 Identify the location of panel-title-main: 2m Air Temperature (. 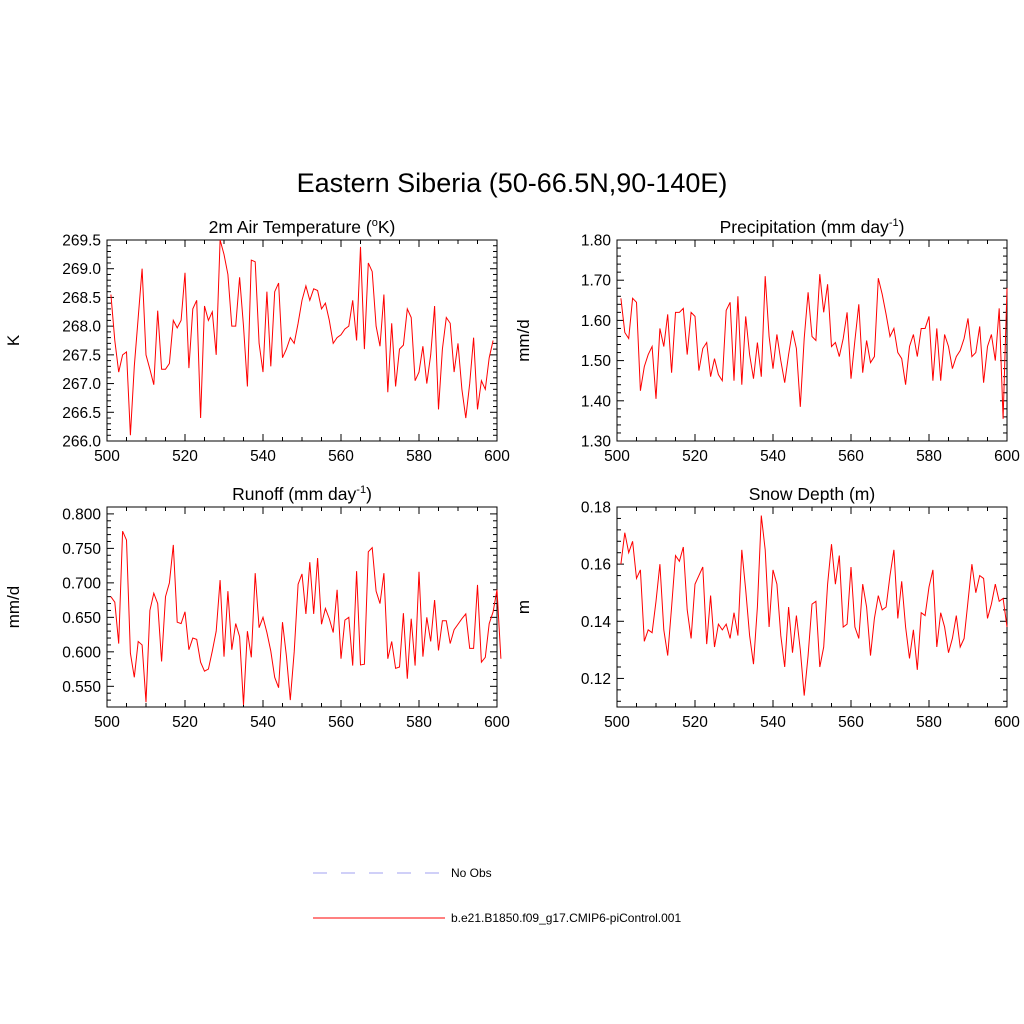
(290, 227).